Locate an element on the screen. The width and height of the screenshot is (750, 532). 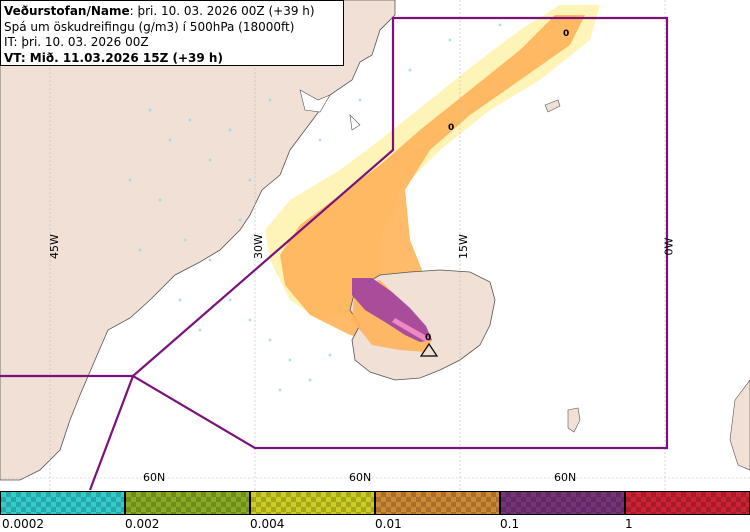
concentration-legend: 0.0002 0.002 0.004 0.01 0.1 1 is located at coordinates (375, 511).